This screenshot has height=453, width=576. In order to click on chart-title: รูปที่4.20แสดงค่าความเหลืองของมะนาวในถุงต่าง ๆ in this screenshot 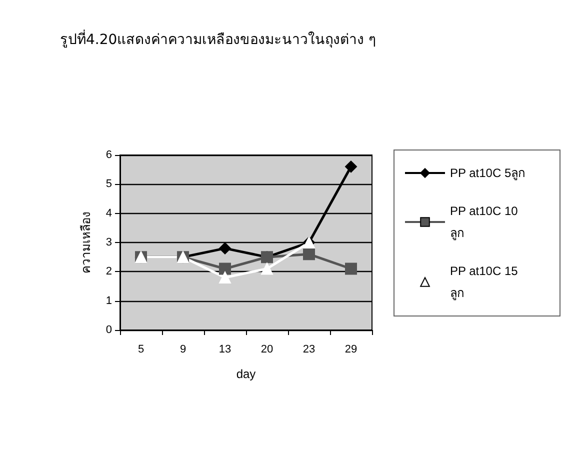, I will do `click(218, 39)`.